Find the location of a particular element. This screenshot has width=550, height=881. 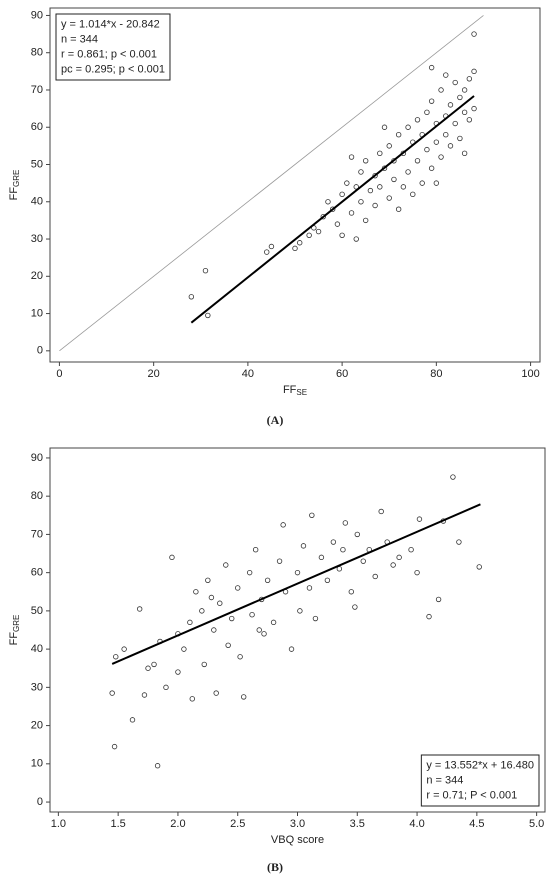

y-label-main: FF is located at coordinates (14, 639).